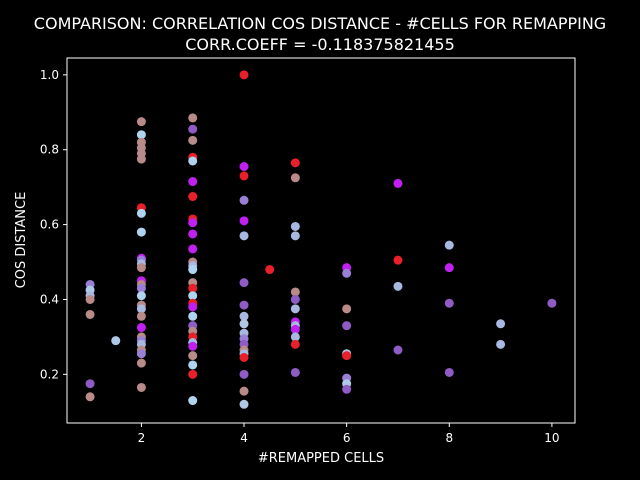 This screenshot has height=480, width=640. I want to click on chart-subtitle: CORR.COEFF = -0.118375821455, so click(320, 44).